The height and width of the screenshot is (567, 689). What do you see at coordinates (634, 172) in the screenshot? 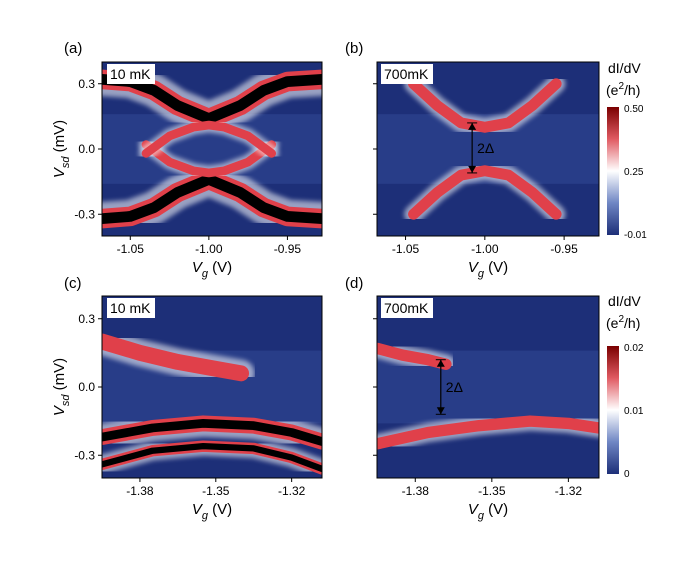
I see `colorbar-top-tick-mid: 0.25` at bounding box center [634, 172].